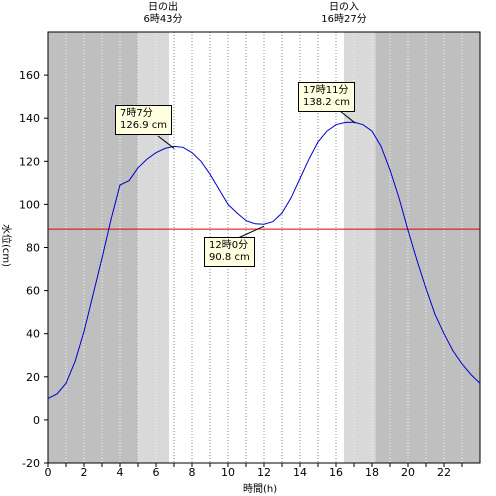 The image size is (496, 496). I want to click on sunrise-title: 日の出, so click(163, 7).